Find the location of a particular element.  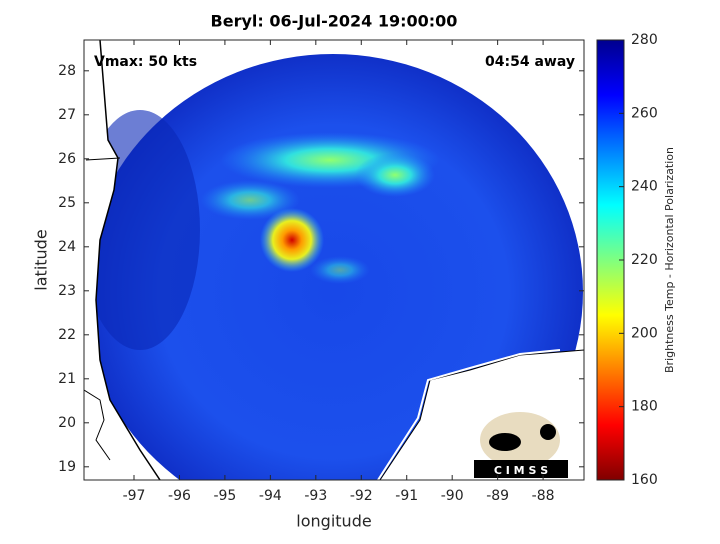

colorbar-tick-label: 180 is located at coordinates (644, 407).